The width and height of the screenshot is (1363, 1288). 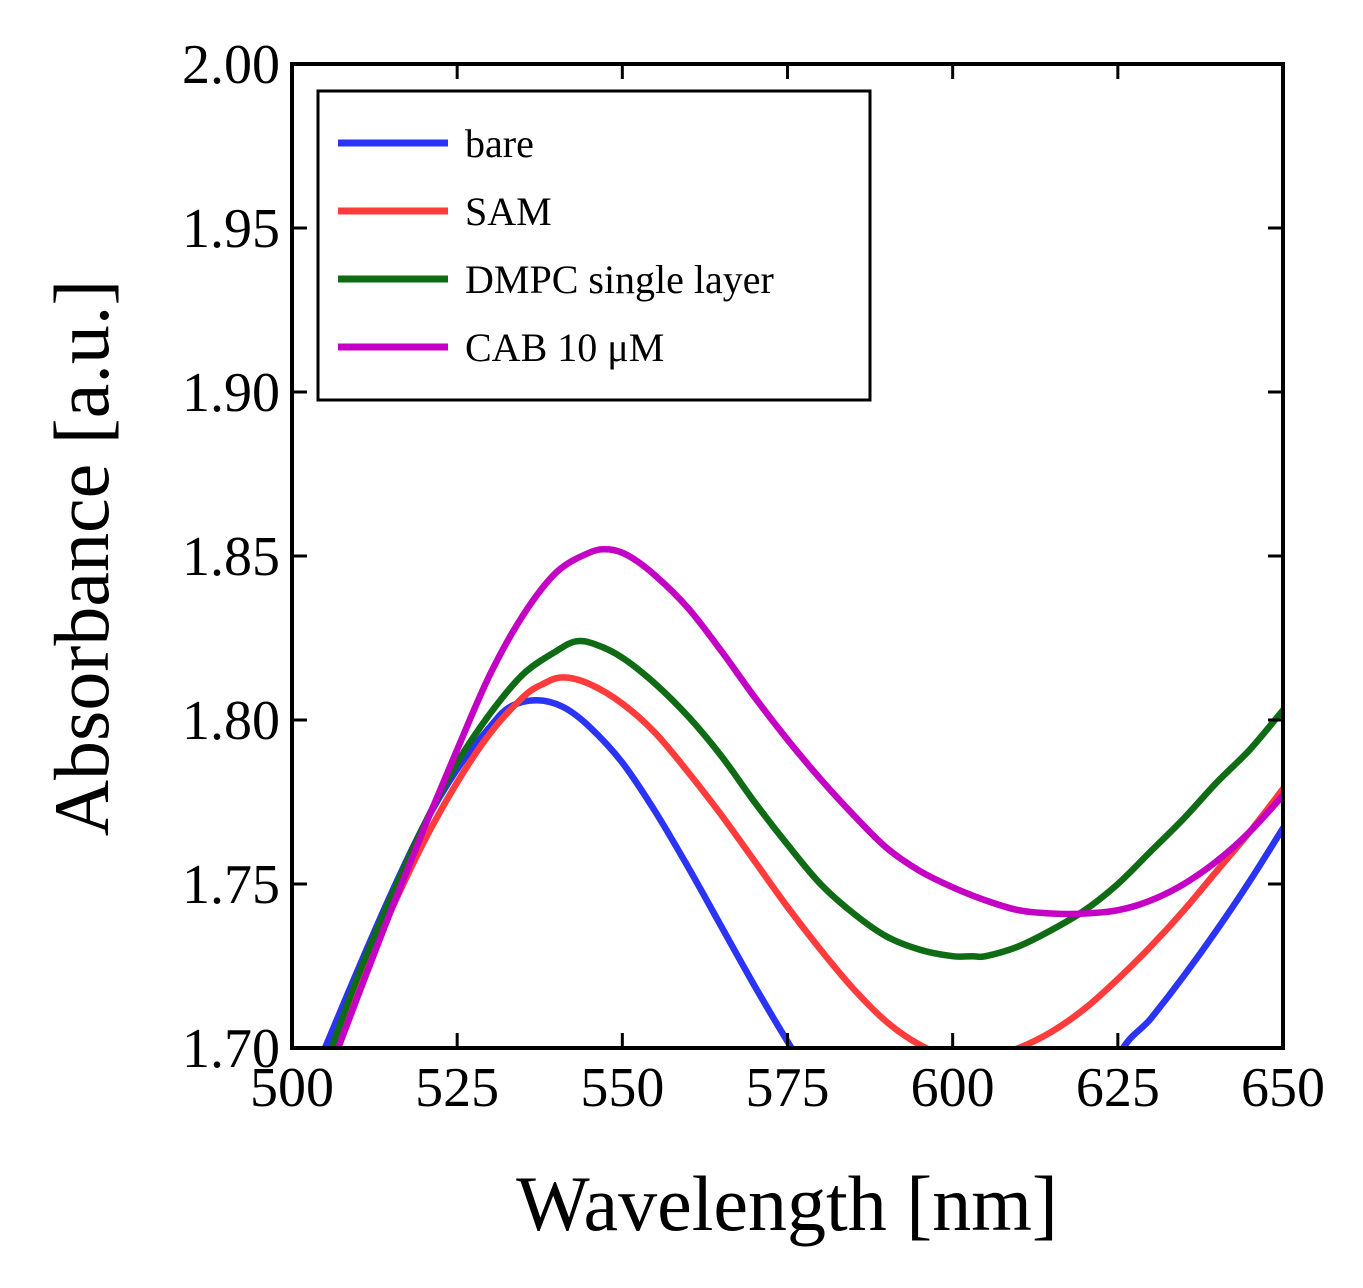 I want to click on y-tick-label: 1.85, so click(x=231, y=557).